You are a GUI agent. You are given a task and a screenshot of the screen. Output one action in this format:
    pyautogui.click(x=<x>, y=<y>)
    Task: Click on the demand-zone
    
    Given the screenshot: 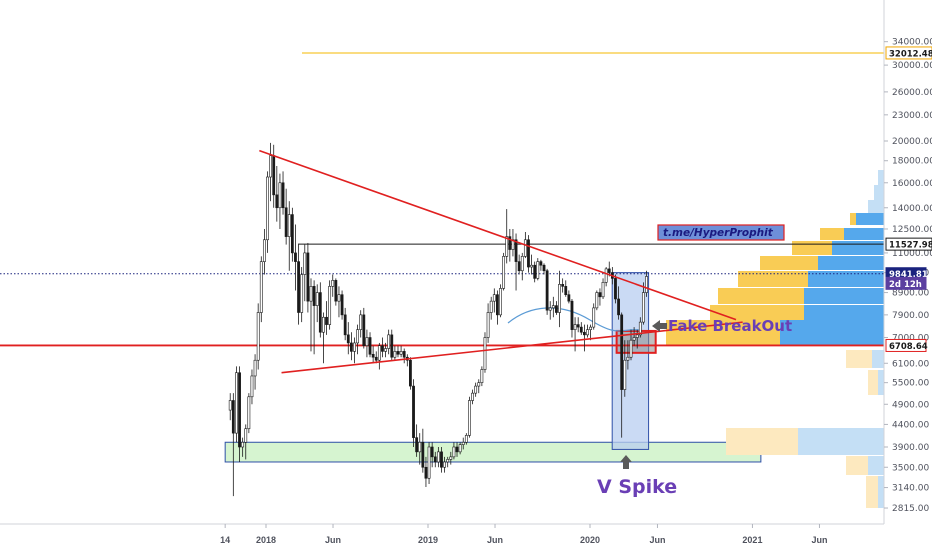 What is the action you would take?
    pyautogui.click(x=493, y=452)
    